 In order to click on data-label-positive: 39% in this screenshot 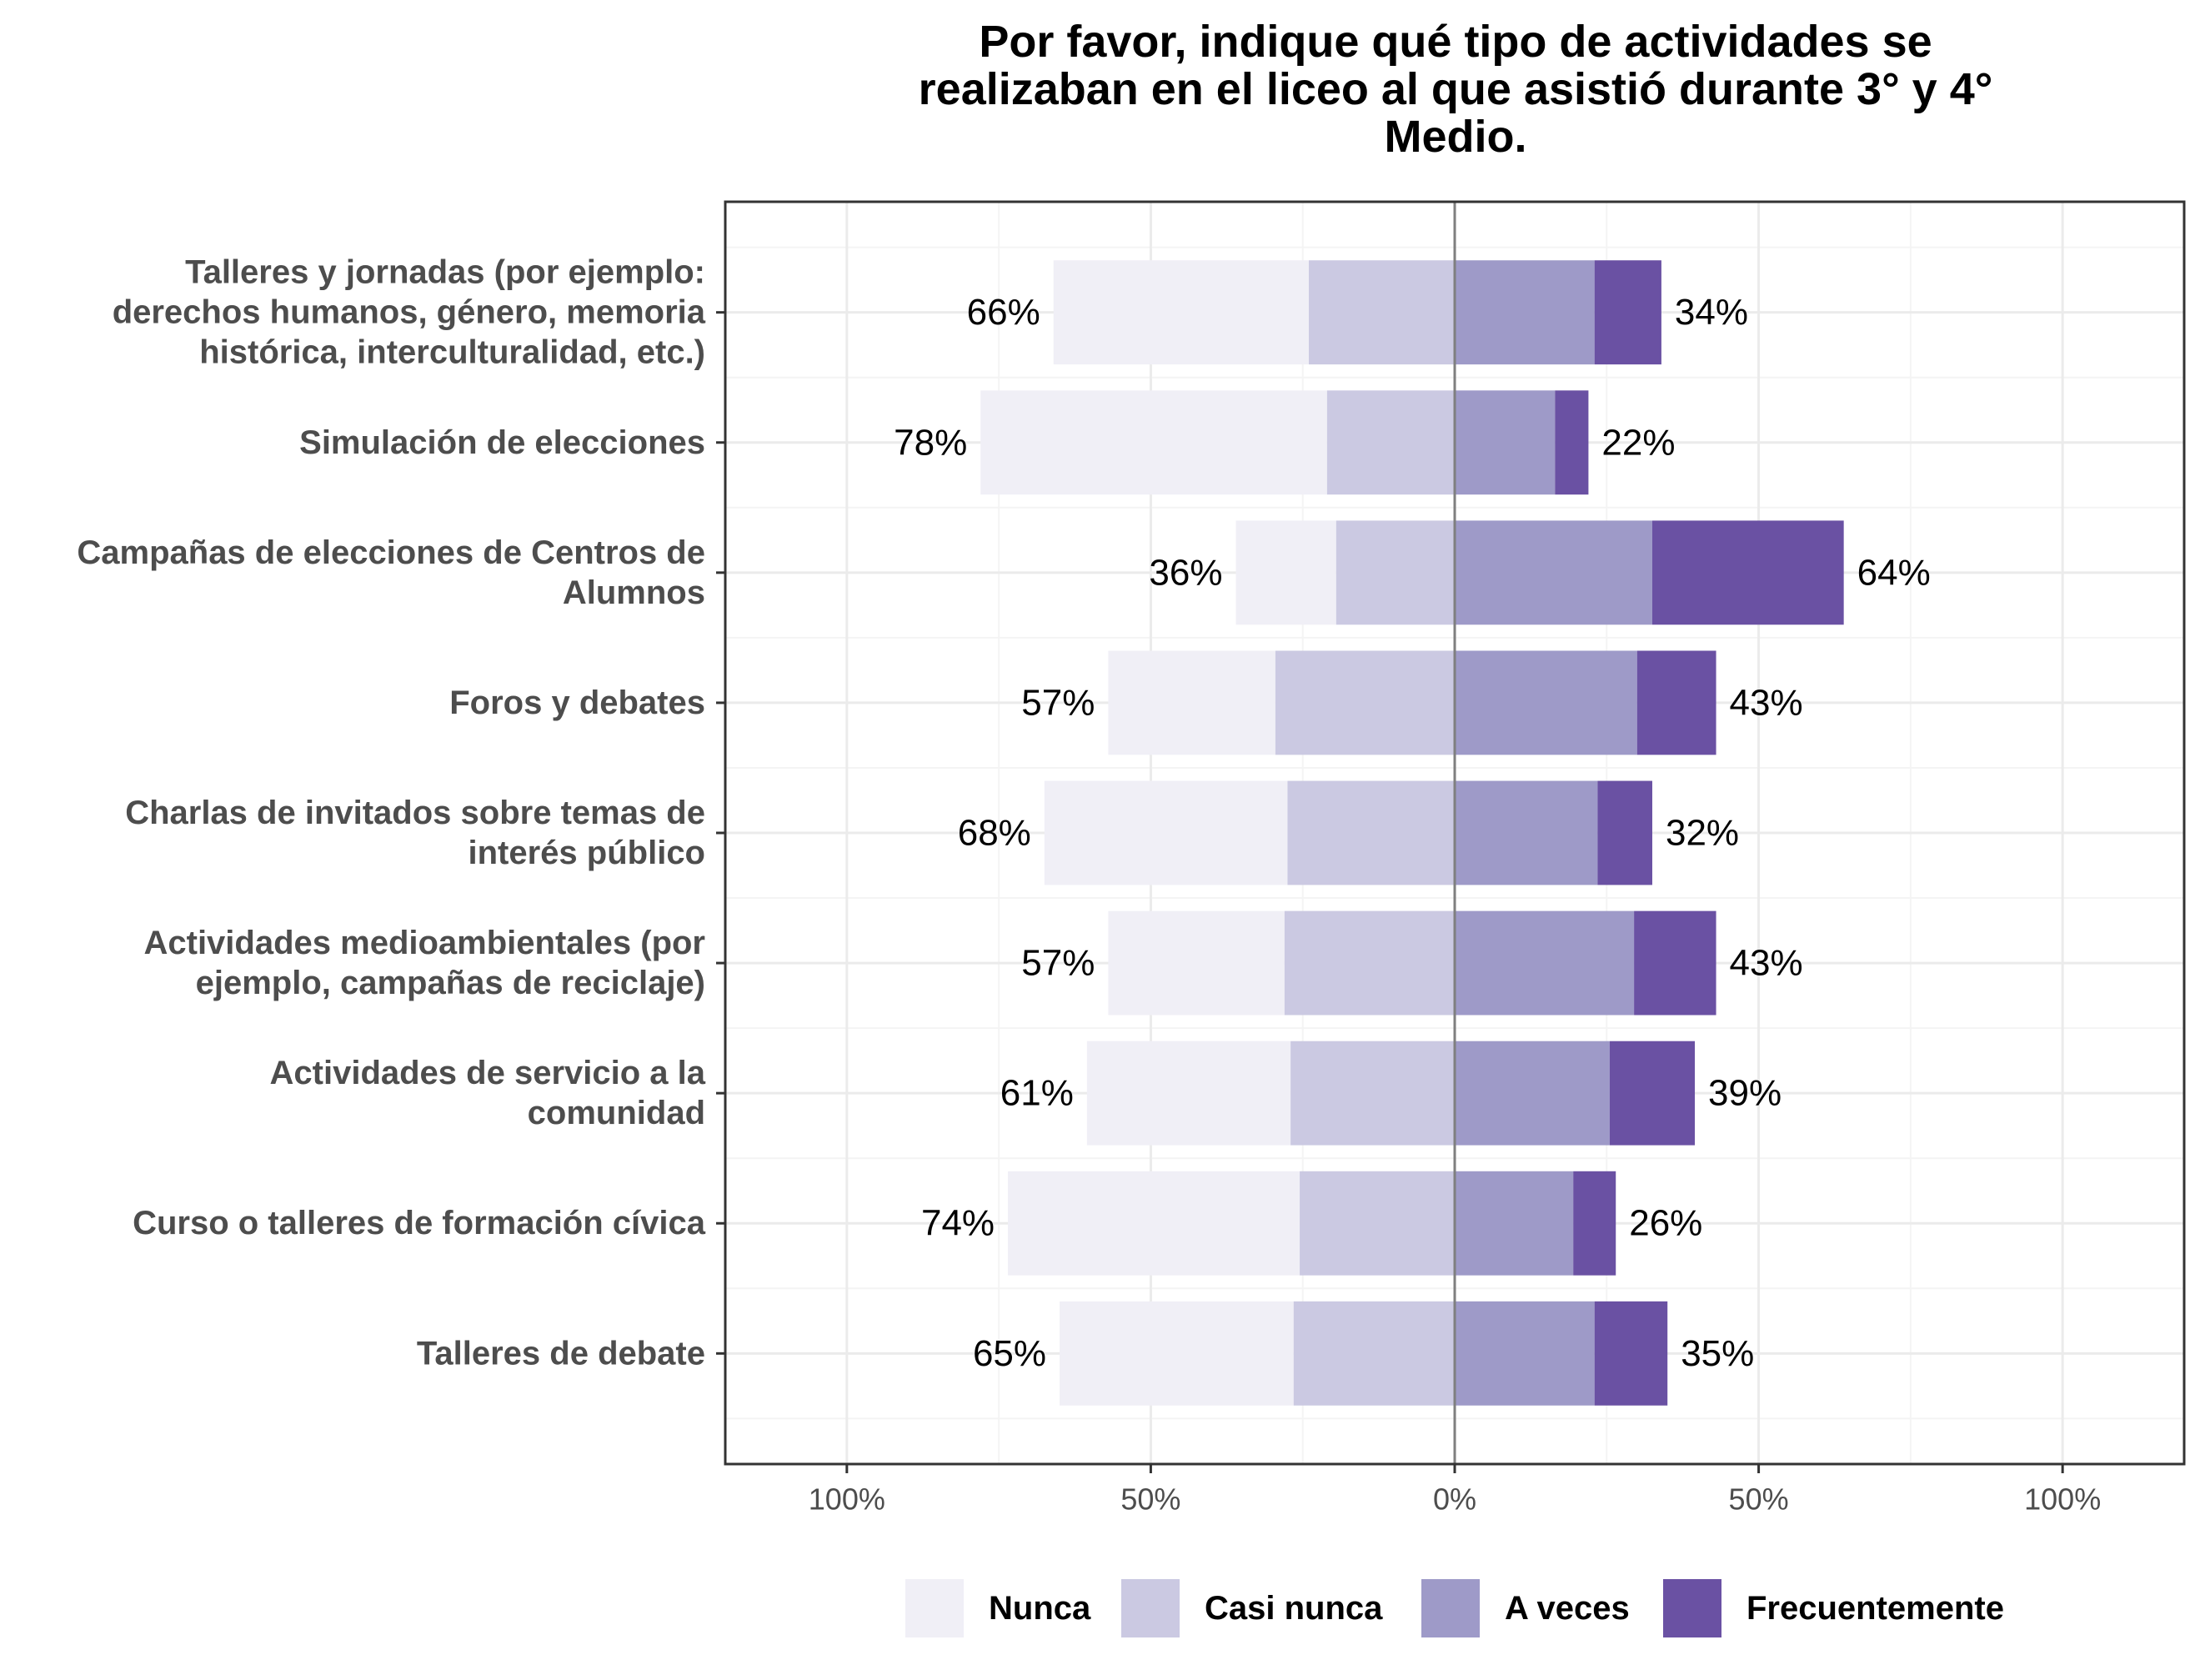, I will do `click(1745, 1093)`.